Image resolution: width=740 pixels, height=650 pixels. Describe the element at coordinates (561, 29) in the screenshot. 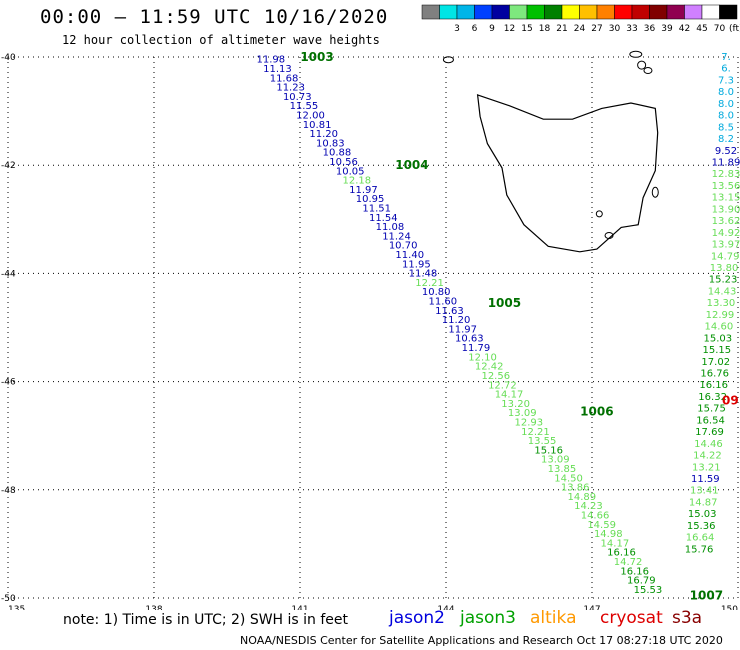

I see `legend-tick-label: 21` at that location.